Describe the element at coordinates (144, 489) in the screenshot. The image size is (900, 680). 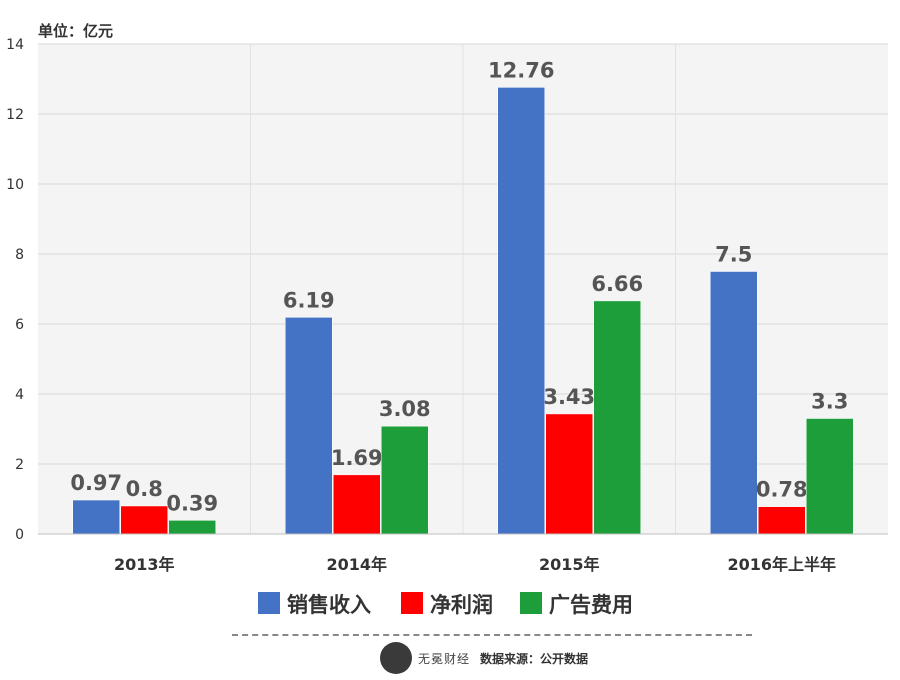
I see `data-label: 0.8` at that location.